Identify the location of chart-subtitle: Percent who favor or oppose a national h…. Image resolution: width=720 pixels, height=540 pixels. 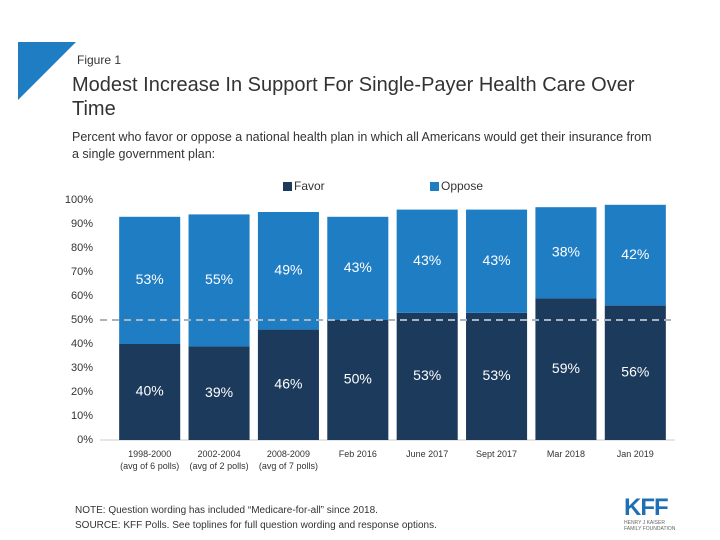
(362, 145).